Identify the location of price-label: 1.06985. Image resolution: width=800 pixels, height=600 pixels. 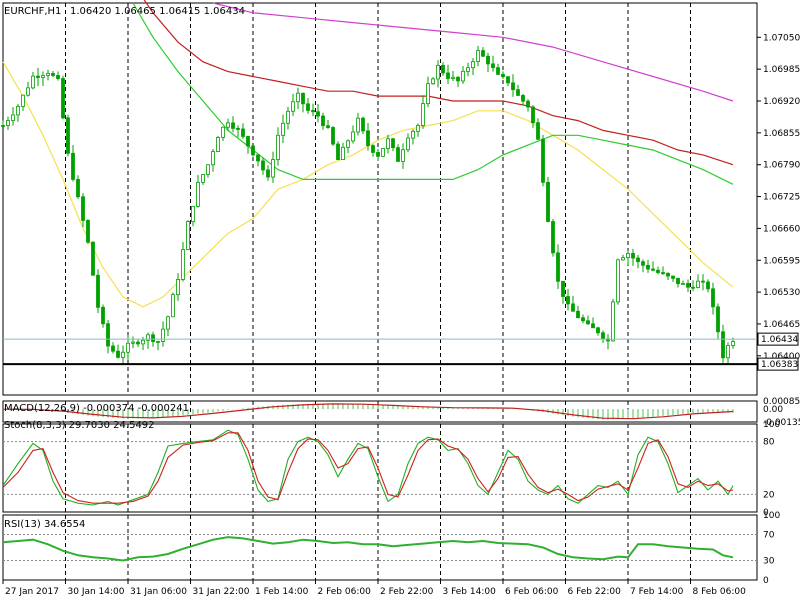
(781, 70).